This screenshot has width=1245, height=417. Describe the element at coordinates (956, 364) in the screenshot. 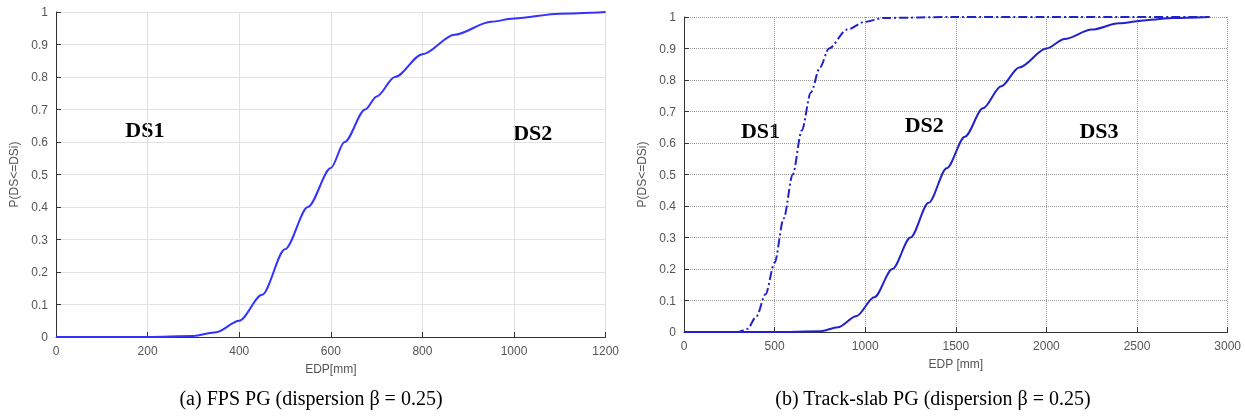

I see `x-axis-title: EDP [mm]` at that location.